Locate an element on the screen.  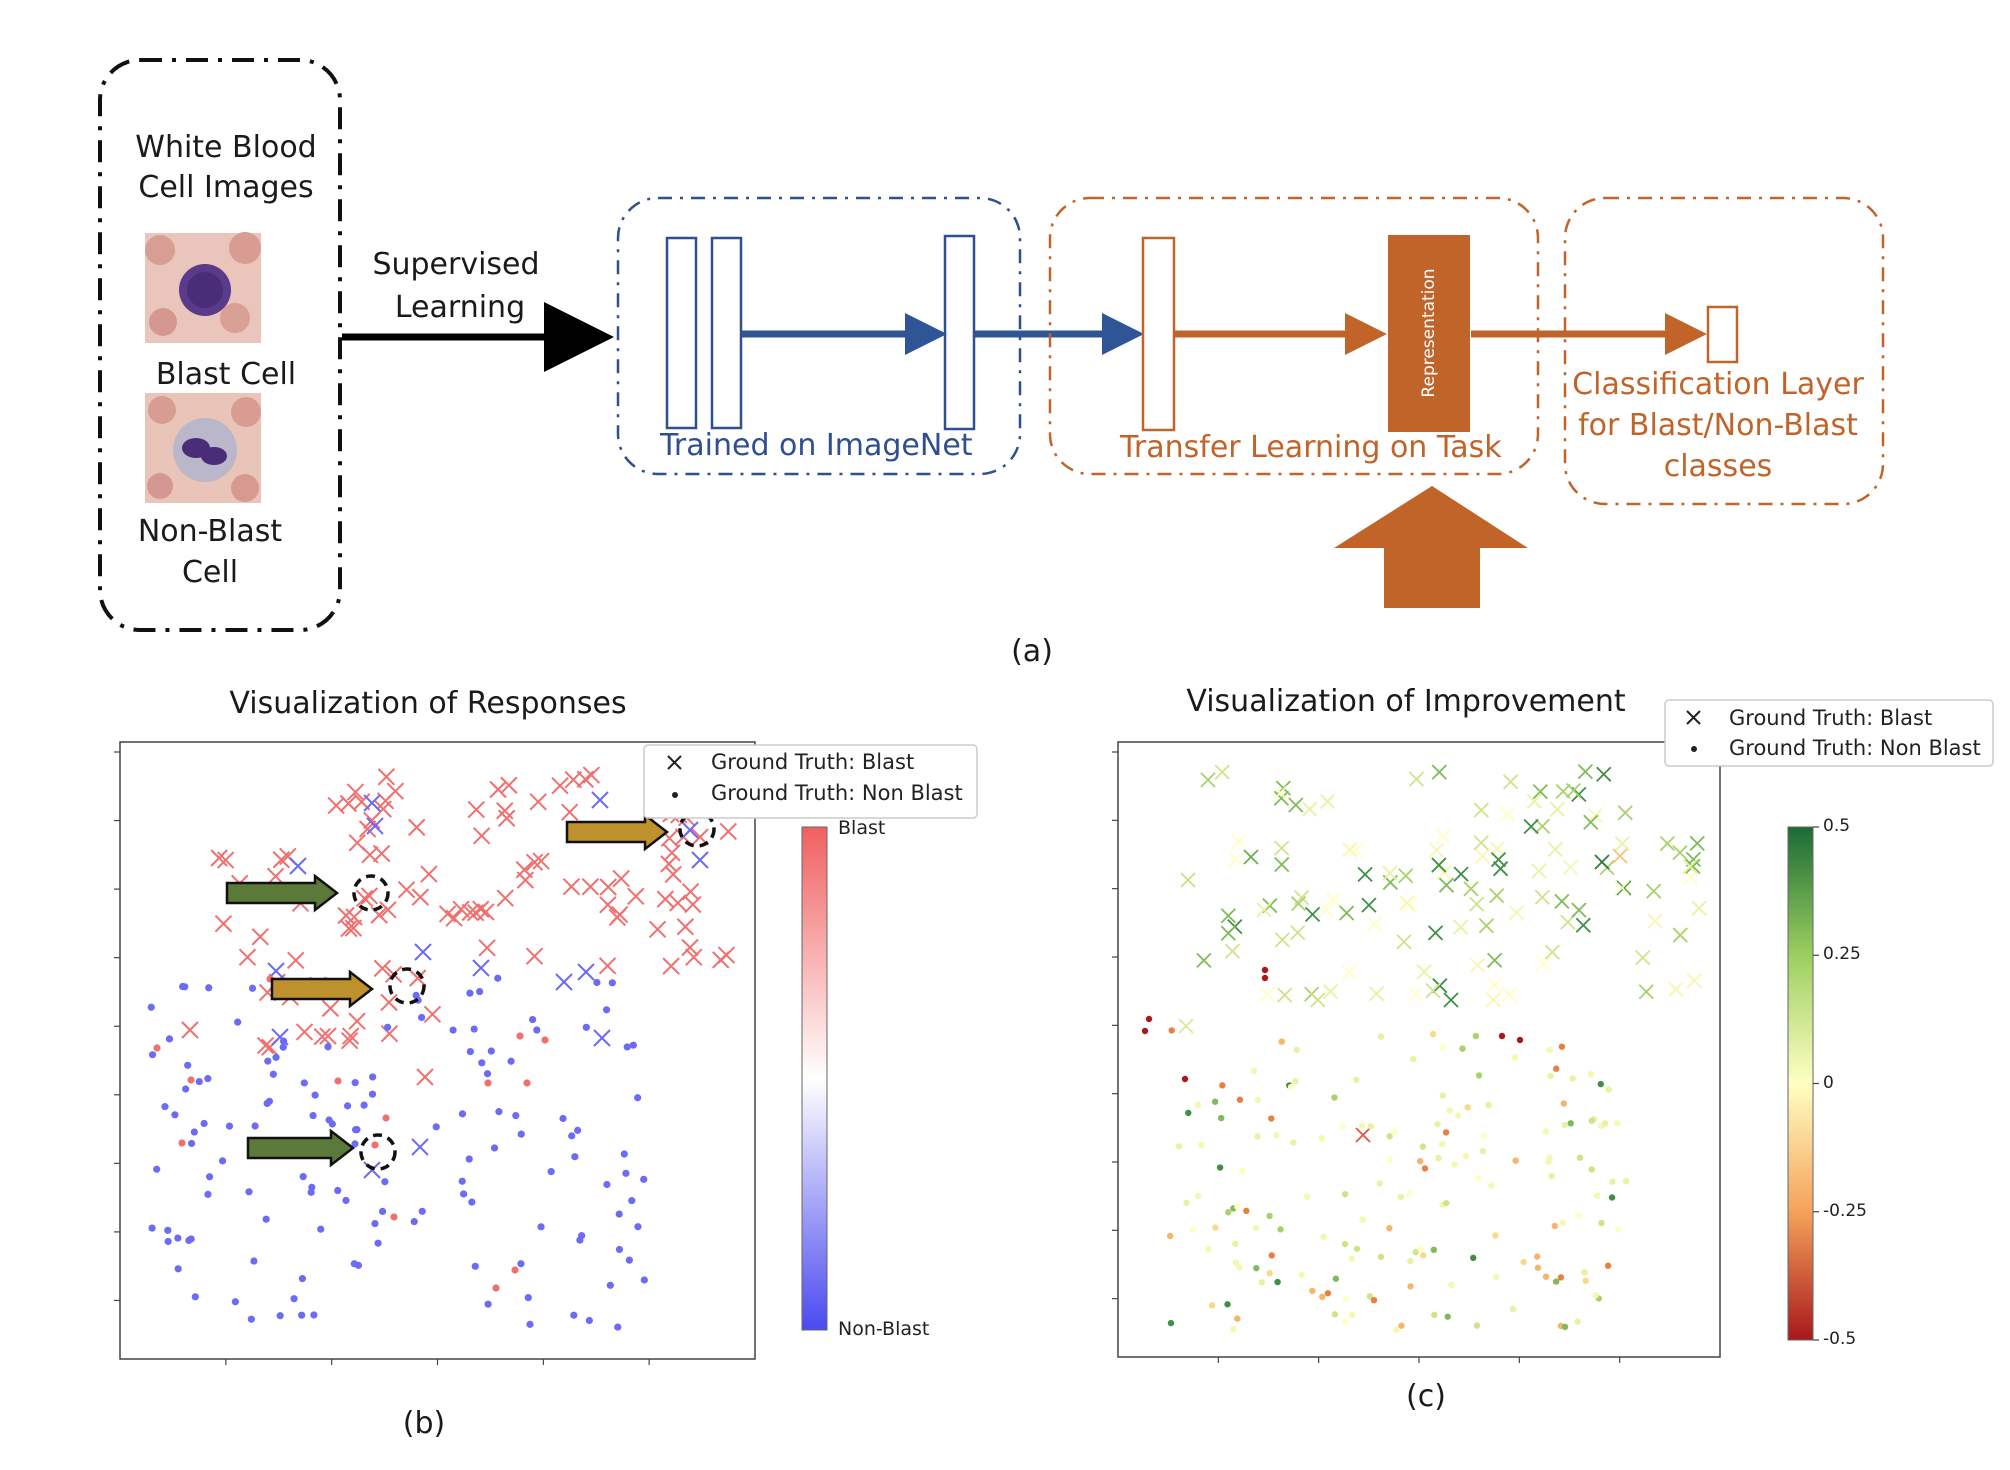
caption-c: (c) is located at coordinates (1426, 1396).